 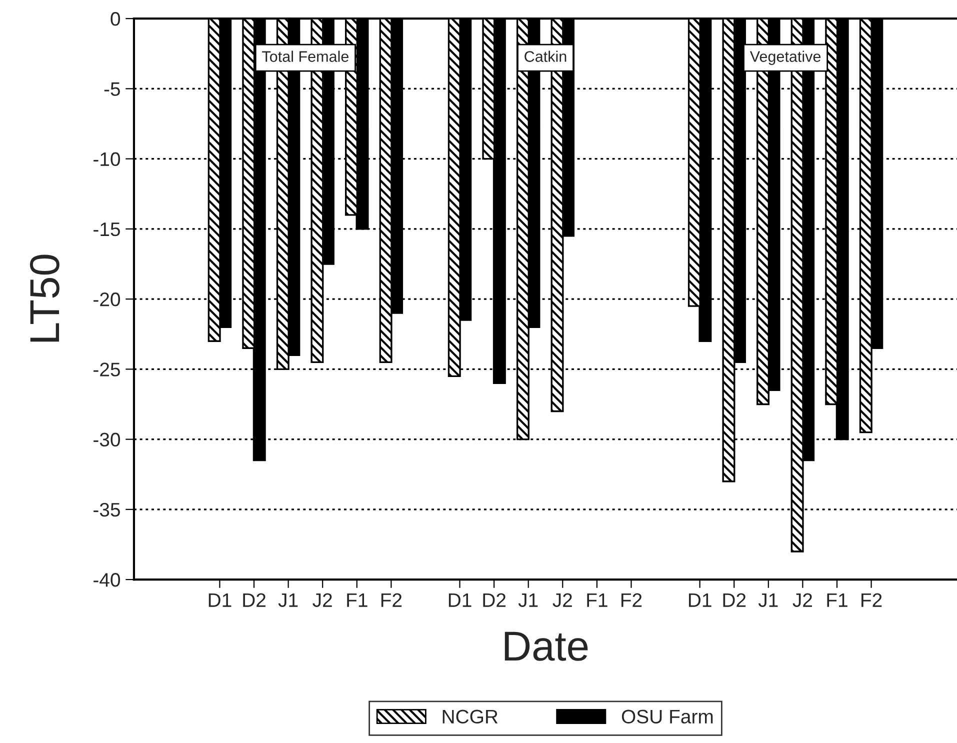 What do you see at coordinates (107, 159) in the screenshot?
I see `y-tick-label: -10` at bounding box center [107, 159].